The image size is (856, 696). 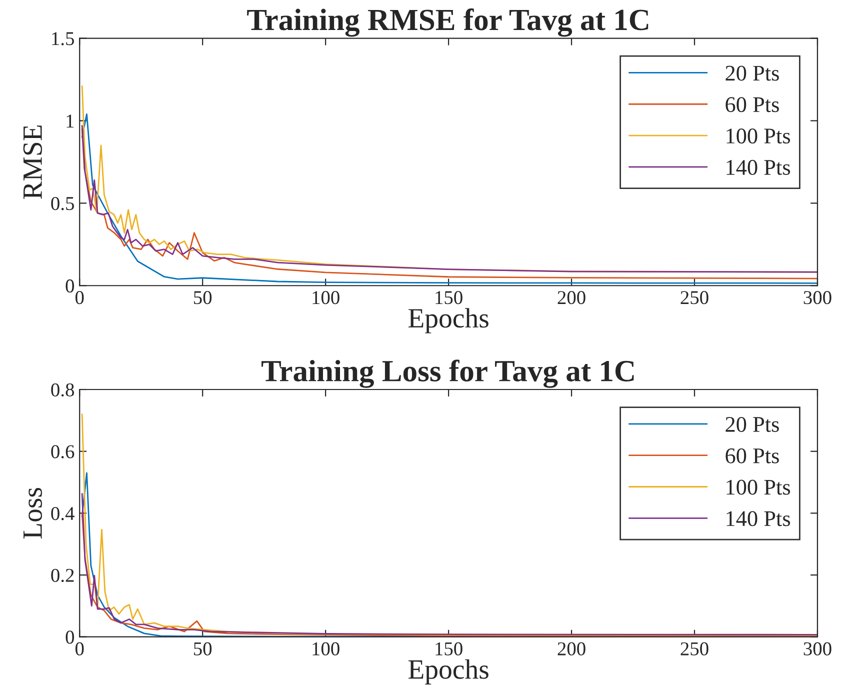 What do you see at coordinates (62, 451) in the screenshot?
I see `y-tick-label: 0.6` at bounding box center [62, 451].